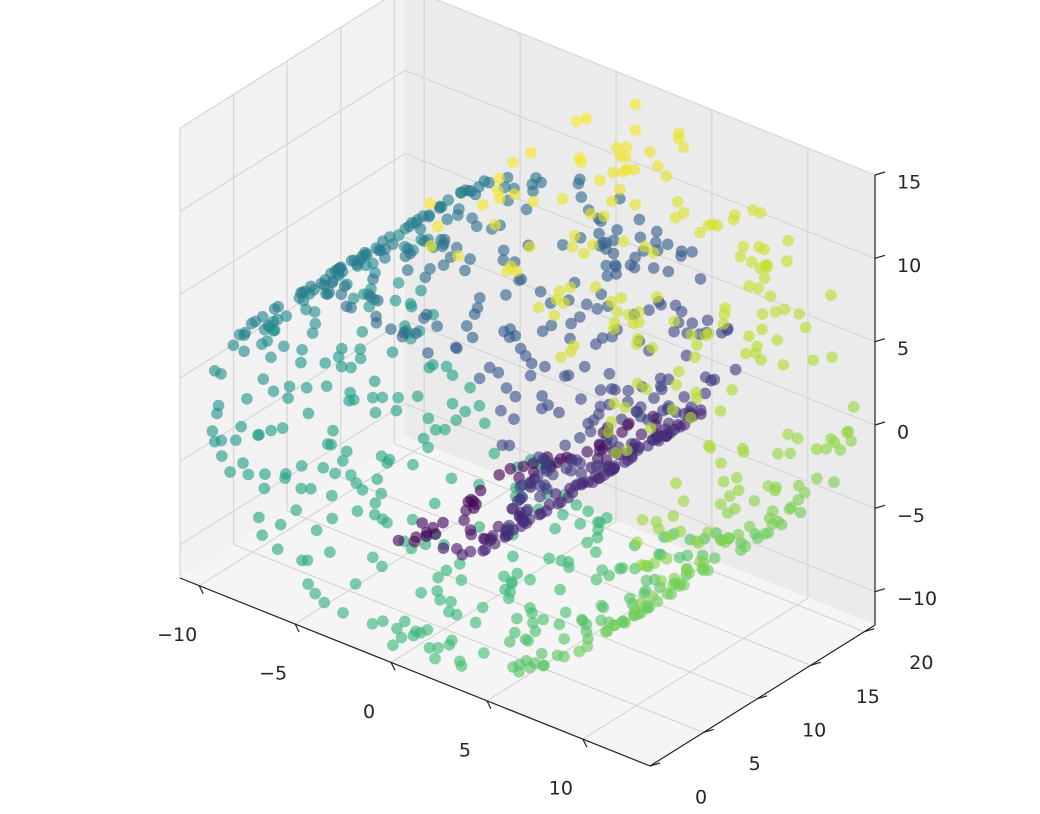  Describe the element at coordinates (909, 183) in the screenshot. I see `z-tick-label: 15` at that location.